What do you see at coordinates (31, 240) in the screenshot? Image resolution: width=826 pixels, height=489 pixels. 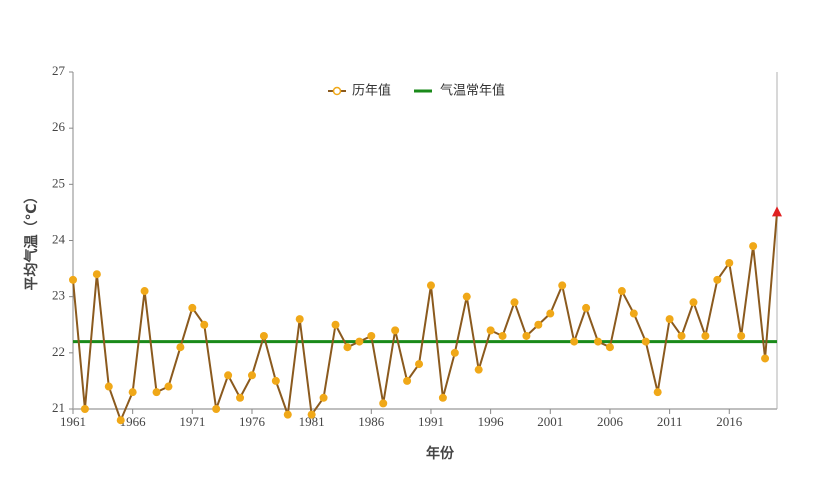 I see `y-axis-title: 平均气温（℃）` at bounding box center [31, 240].